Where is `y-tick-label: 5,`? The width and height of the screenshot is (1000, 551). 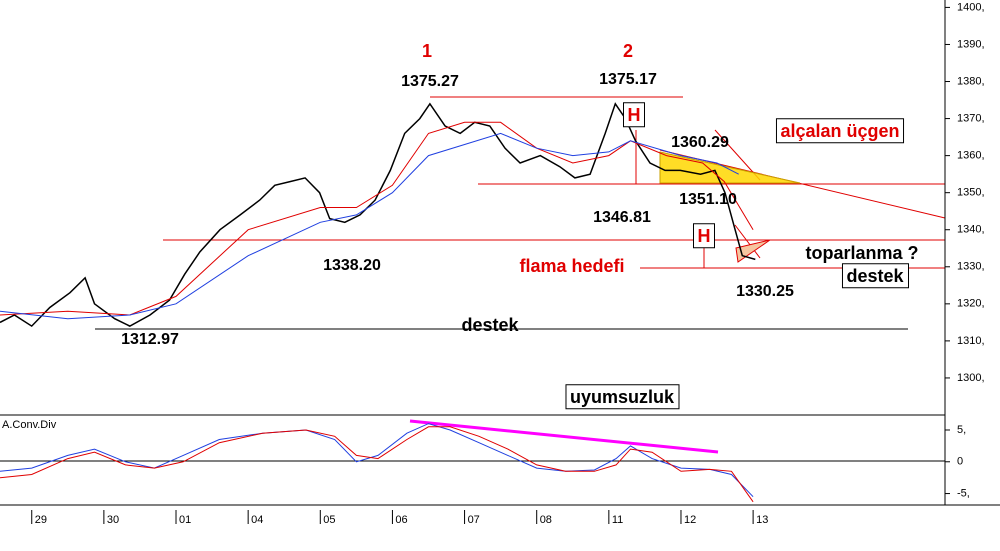 y-tick-label: 5, is located at coordinates (961, 430).